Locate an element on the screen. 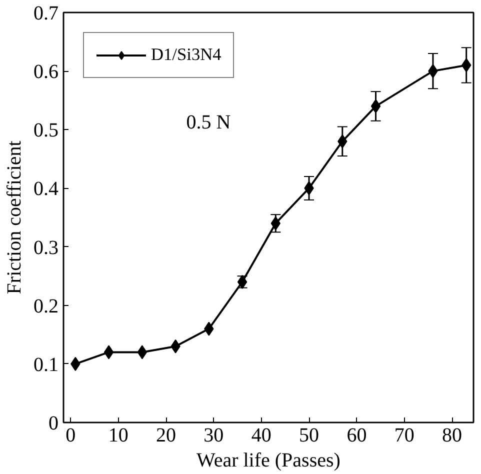 This screenshot has height=474, width=481. y-tick-label: 0.5 is located at coordinates (46, 131).